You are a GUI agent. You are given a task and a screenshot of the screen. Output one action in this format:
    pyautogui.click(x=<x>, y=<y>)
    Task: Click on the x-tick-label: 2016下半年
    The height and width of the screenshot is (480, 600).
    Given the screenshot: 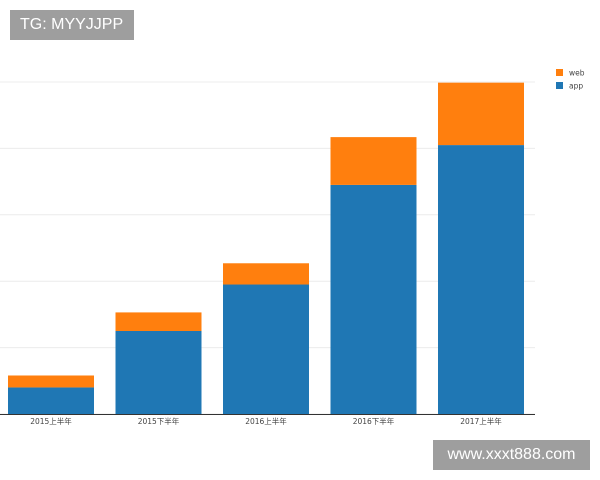 What is the action you would take?
    pyautogui.click(x=374, y=421)
    